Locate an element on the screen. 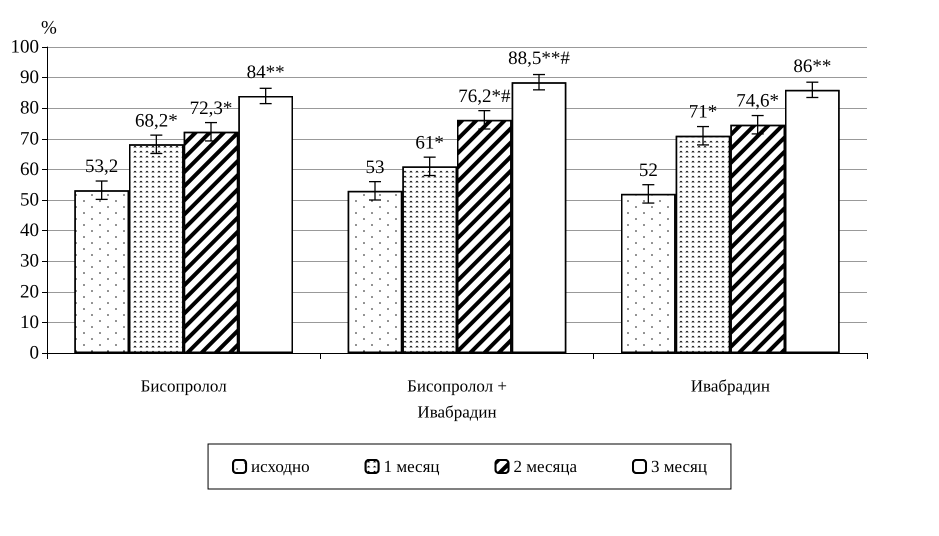 This screenshot has width=939, height=536. y-tick-label: 10 is located at coordinates (29, 322).